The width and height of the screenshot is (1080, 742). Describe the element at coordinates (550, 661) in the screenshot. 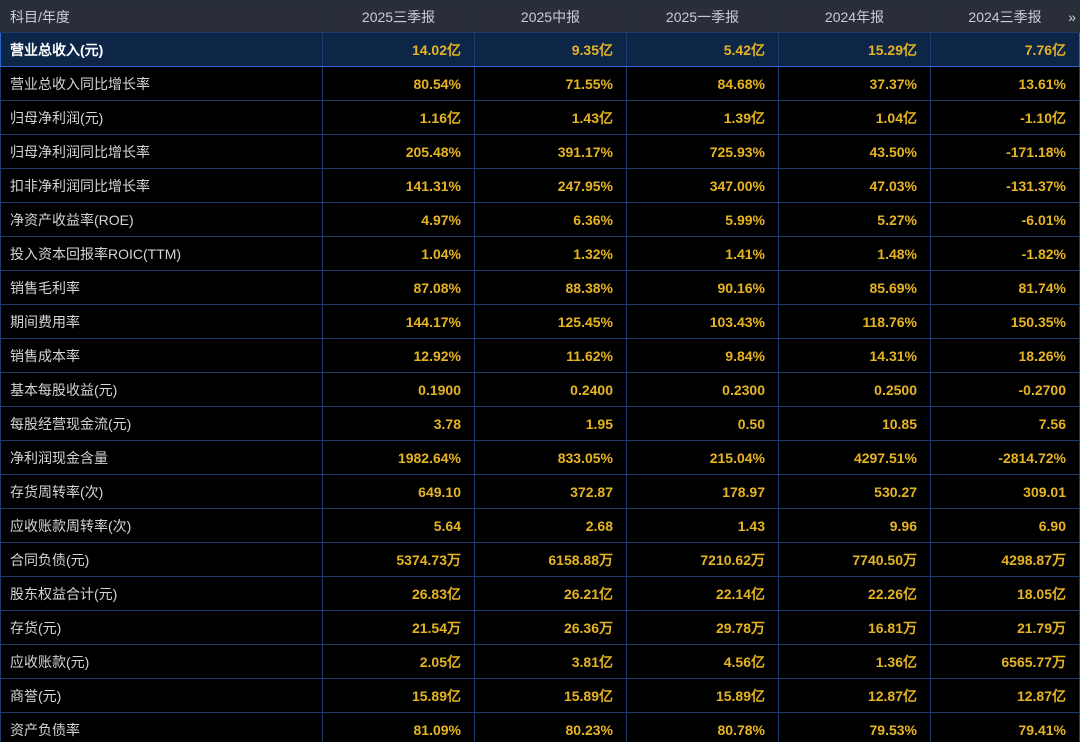

I see `value-cell: 3.81亿` at that location.